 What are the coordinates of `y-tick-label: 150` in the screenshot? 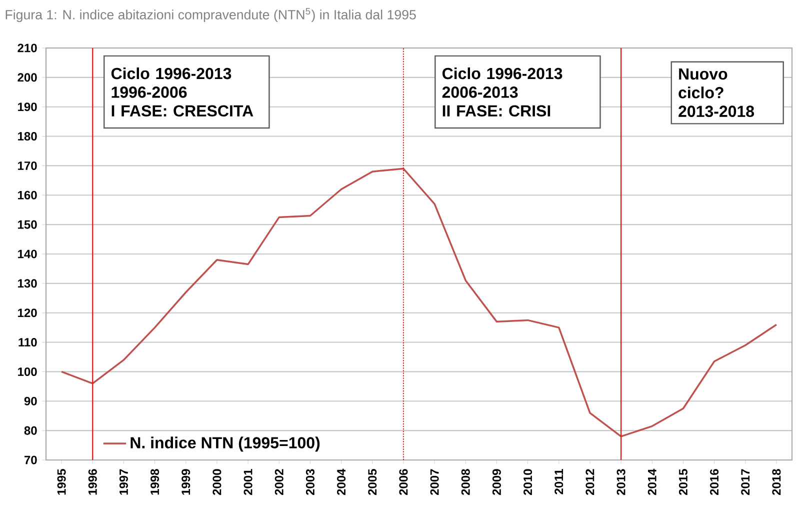 It's located at (27, 224).